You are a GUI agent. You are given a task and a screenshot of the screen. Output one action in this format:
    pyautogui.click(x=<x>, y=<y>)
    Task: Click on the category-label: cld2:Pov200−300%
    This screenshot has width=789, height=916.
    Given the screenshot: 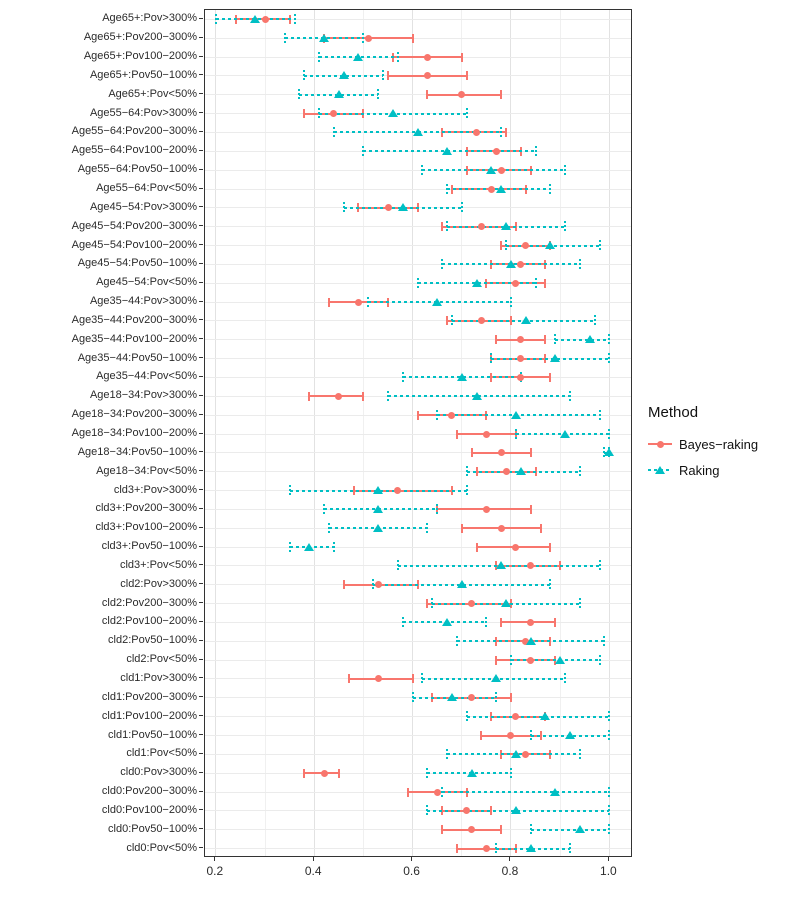 What is the action you would take?
    pyautogui.click(x=149, y=602)
    